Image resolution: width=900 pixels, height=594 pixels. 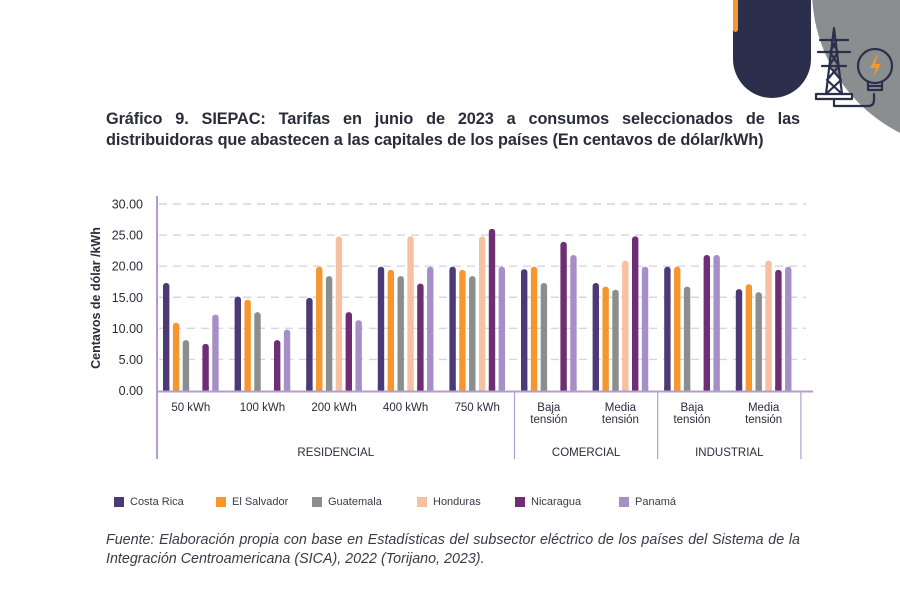 I want to click on legend-item: Costa Rica, so click(x=149, y=502).